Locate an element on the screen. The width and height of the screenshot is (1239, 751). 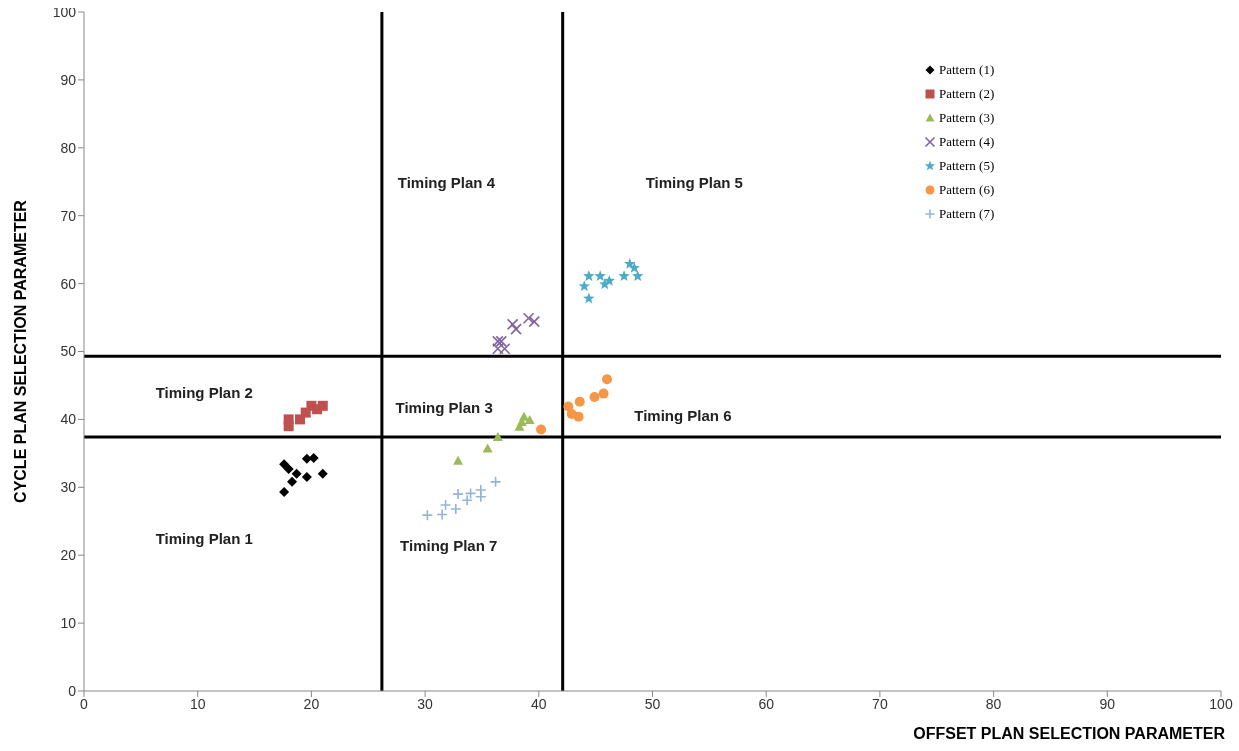
legend-label: Pattern (4) is located at coordinates (967, 142).